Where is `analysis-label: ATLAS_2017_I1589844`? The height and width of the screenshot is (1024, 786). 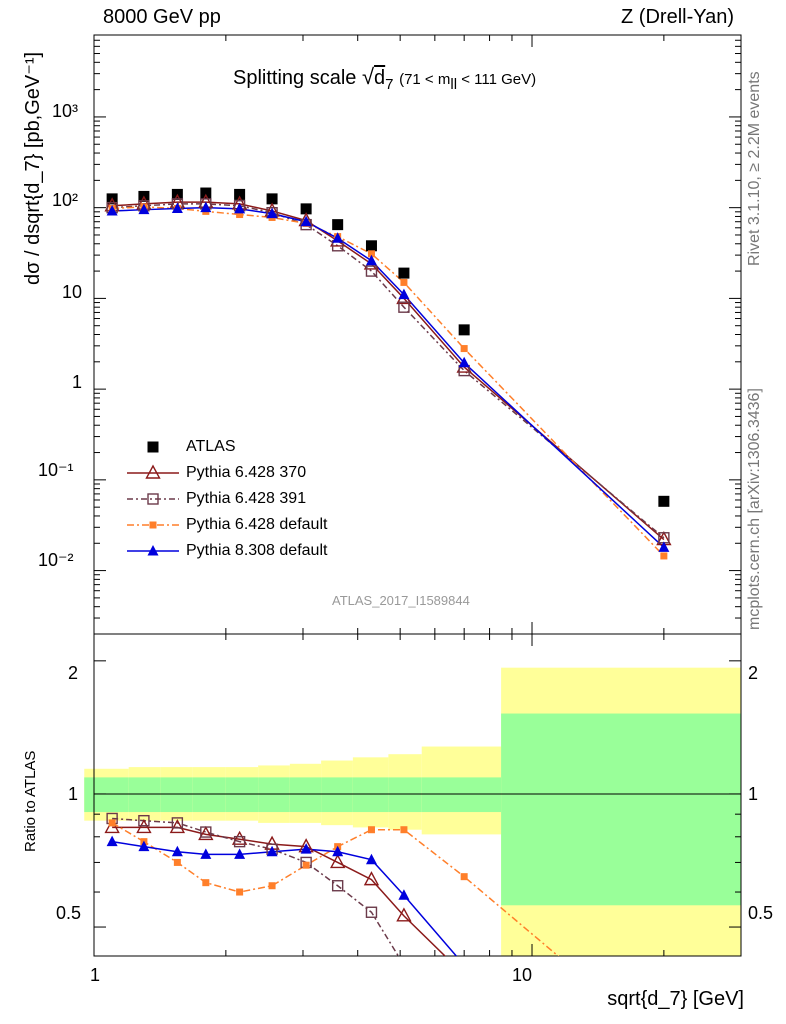
analysis-label: ATLAS_2017_I1589844 is located at coordinates (401, 600).